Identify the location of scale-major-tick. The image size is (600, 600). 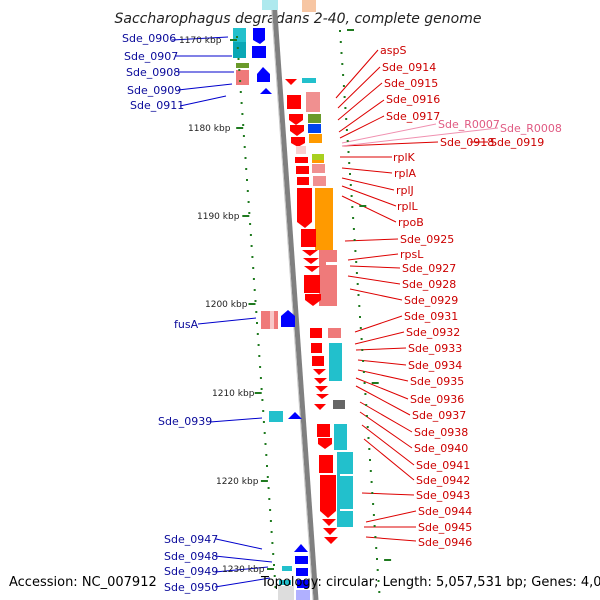
(233, 40).